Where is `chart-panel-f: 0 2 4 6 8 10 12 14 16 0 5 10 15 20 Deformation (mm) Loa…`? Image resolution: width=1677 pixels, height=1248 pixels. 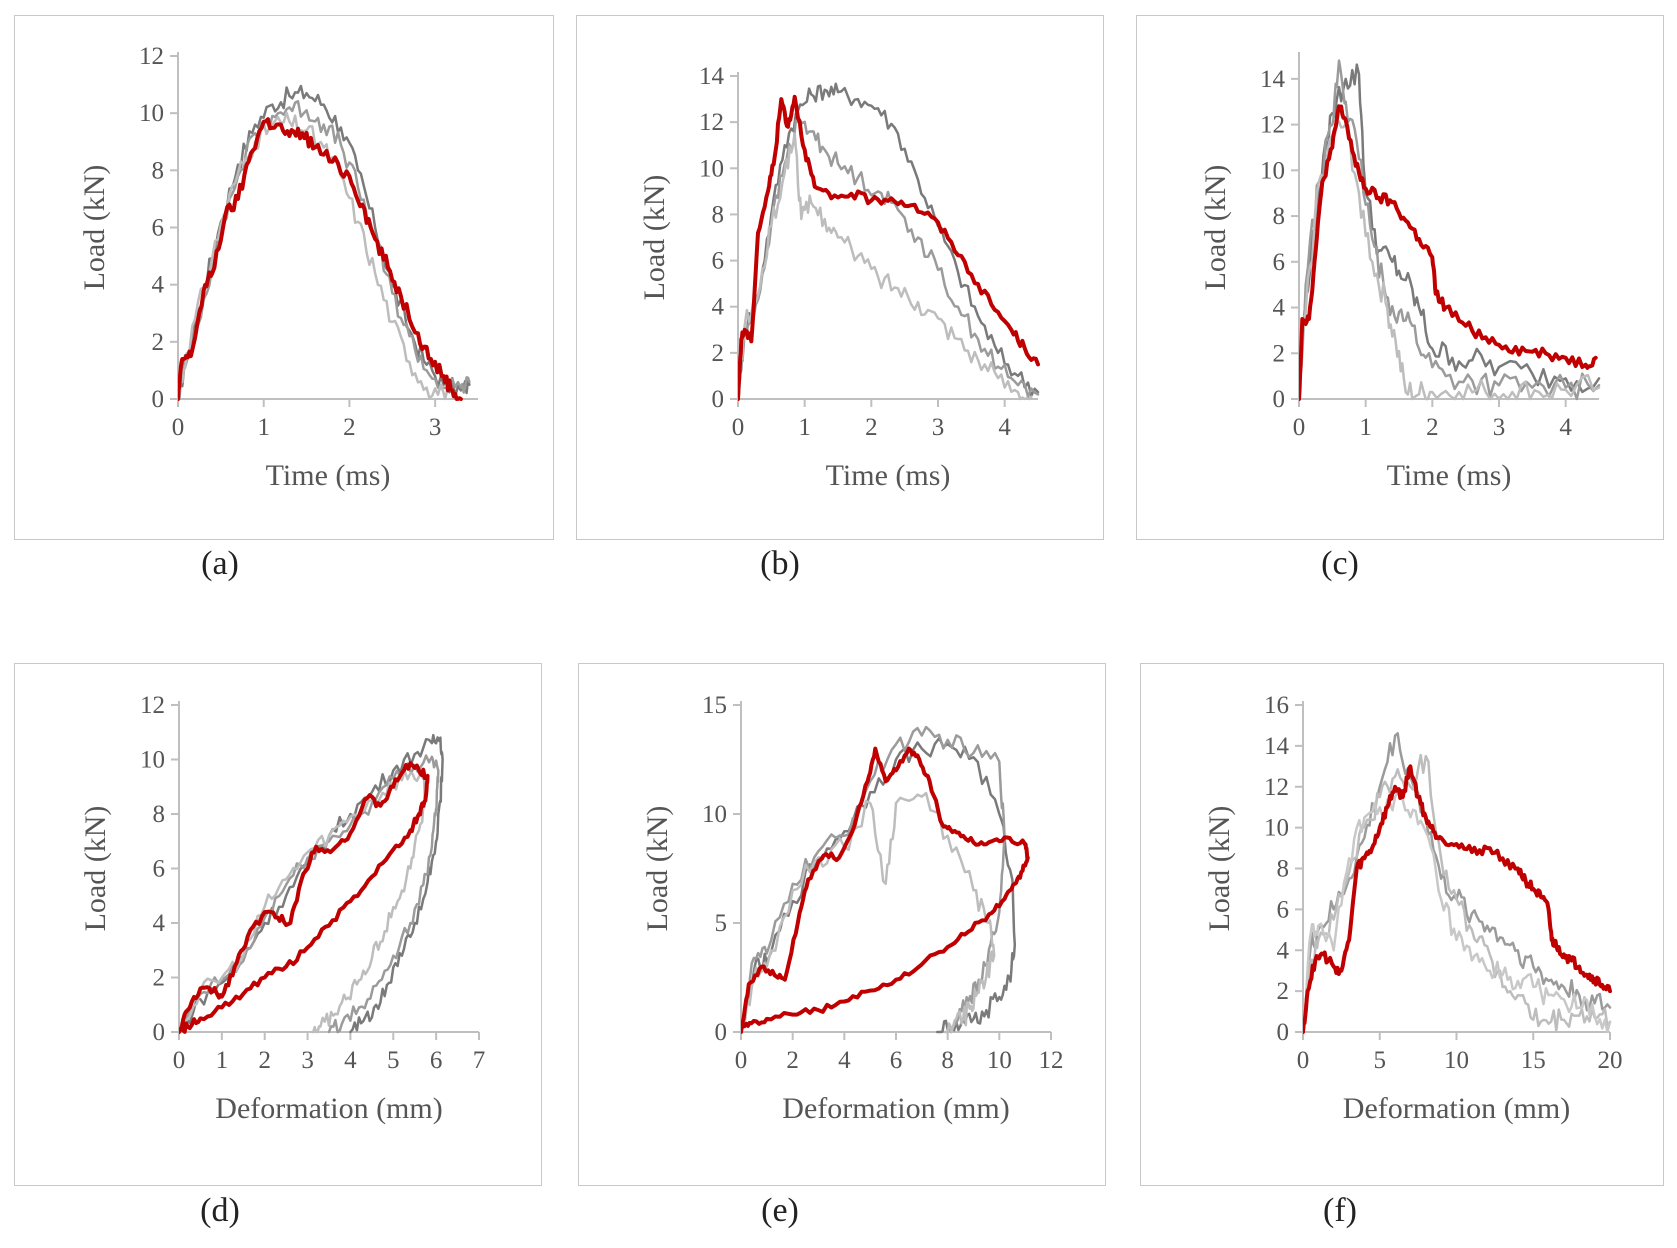 chart-panel-f: 0 2 4 6 8 10 12 14 16 0 5 10 15 20 Deformation (mm) Loa… is located at coordinates (1402, 924).